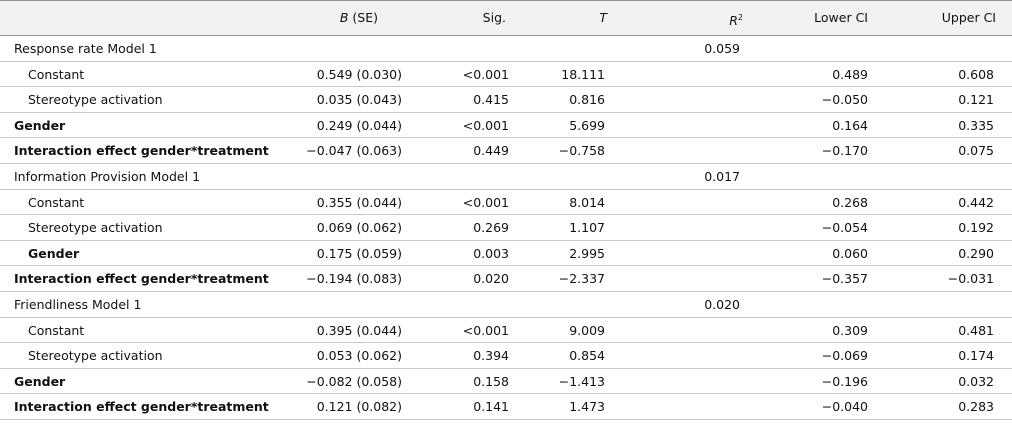  What do you see at coordinates (976, 151) in the screenshot?
I see `table-cell: 0.075` at bounding box center [976, 151].